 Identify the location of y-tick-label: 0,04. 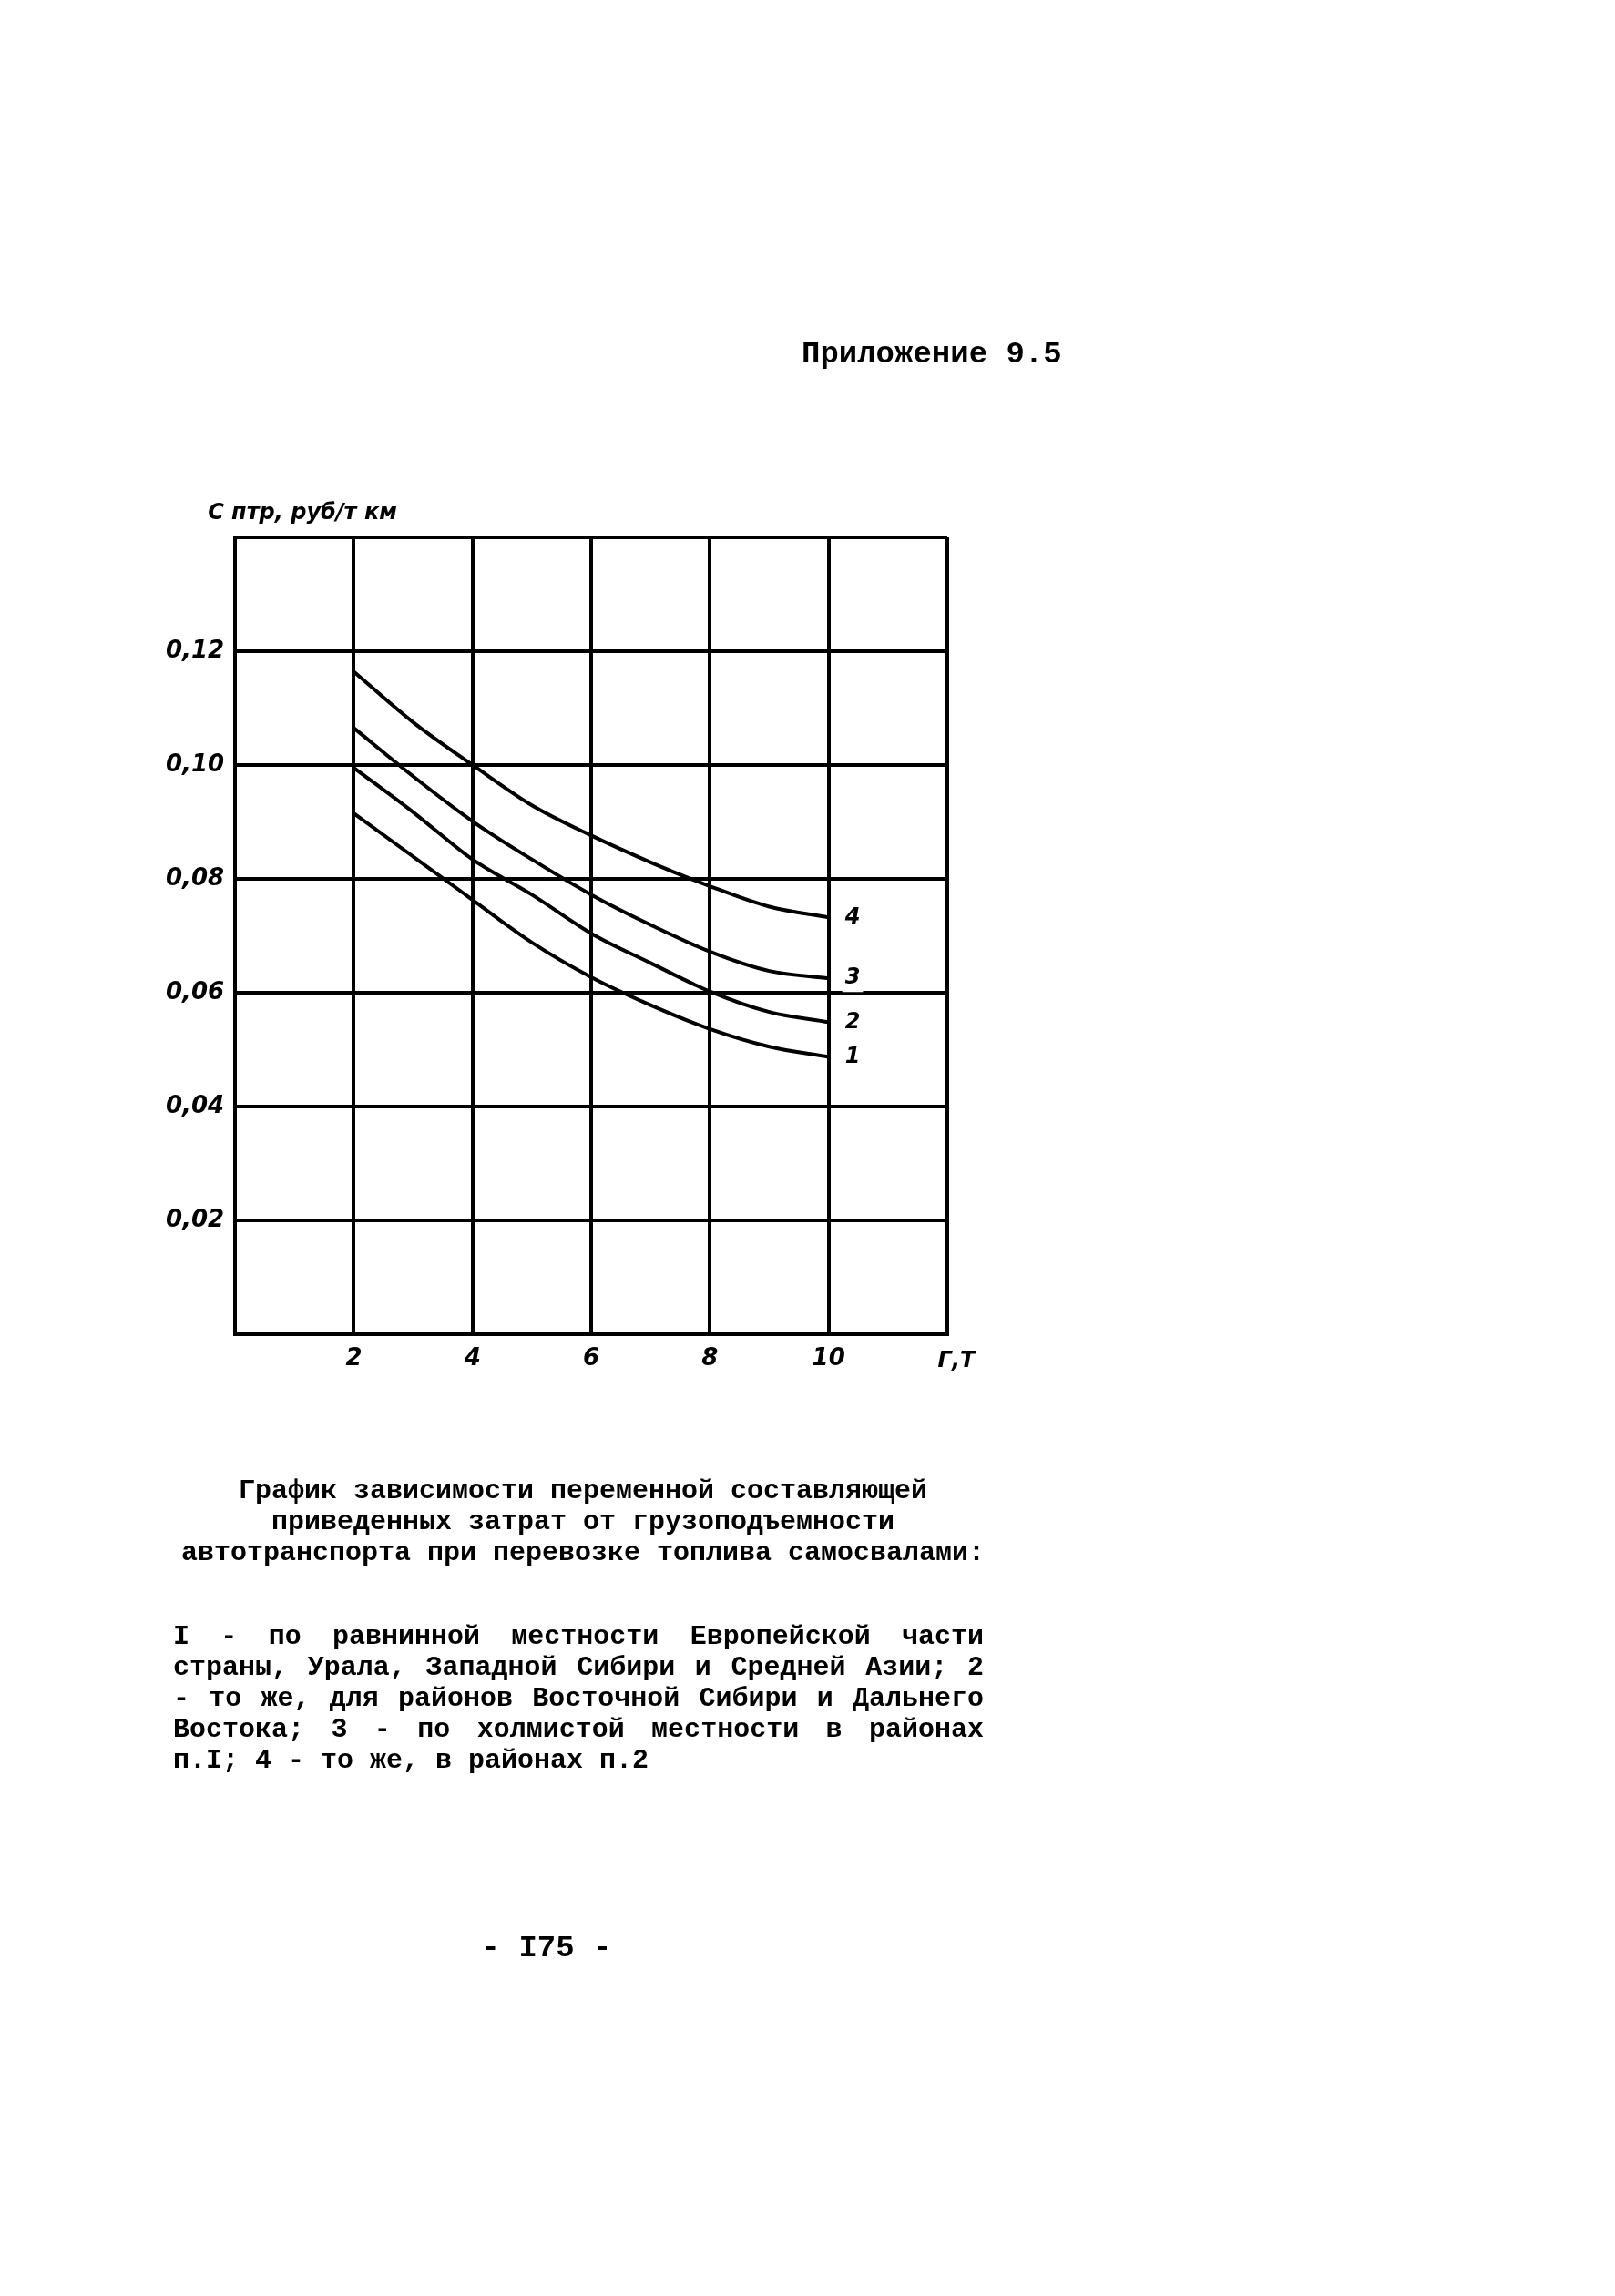
(195, 1104).